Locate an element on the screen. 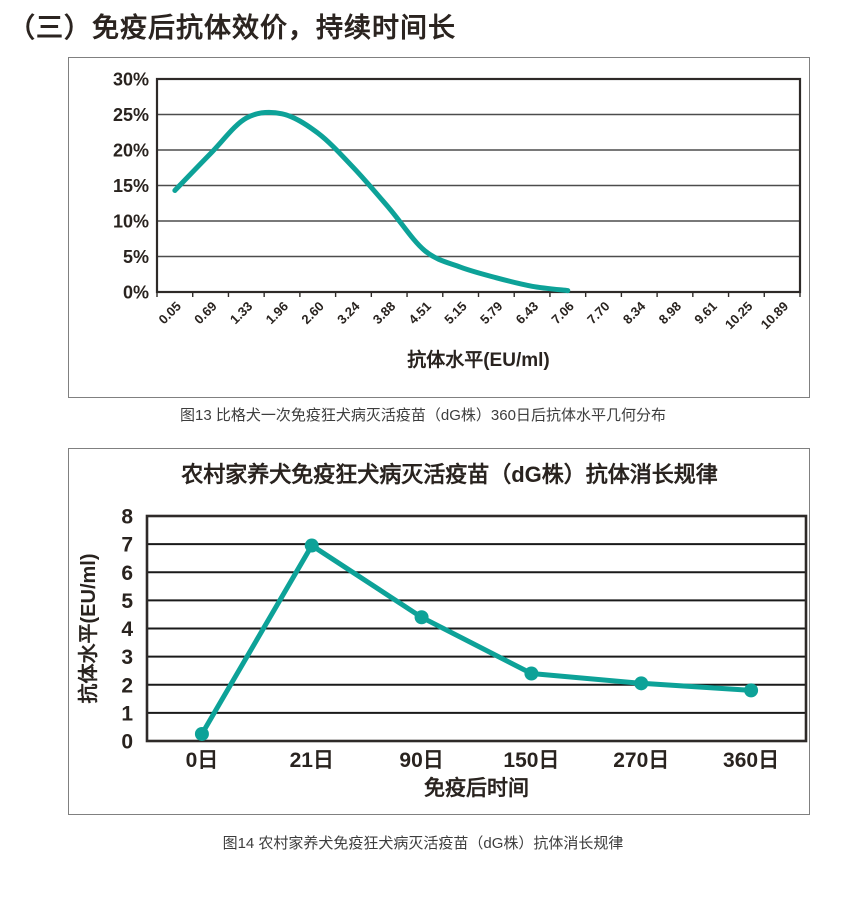 This screenshot has width=846, height=903. x-tick-label: 21日 is located at coordinates (312, 760).